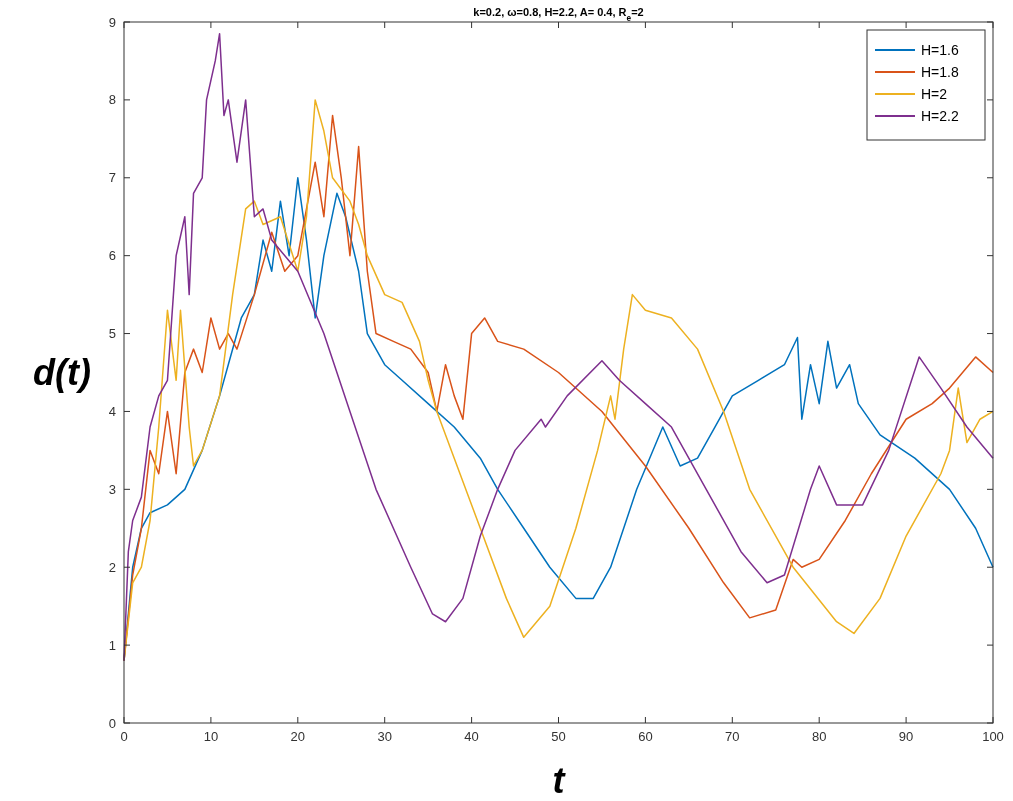  I want to click on x-tick-label: 20, so click(298, 736).